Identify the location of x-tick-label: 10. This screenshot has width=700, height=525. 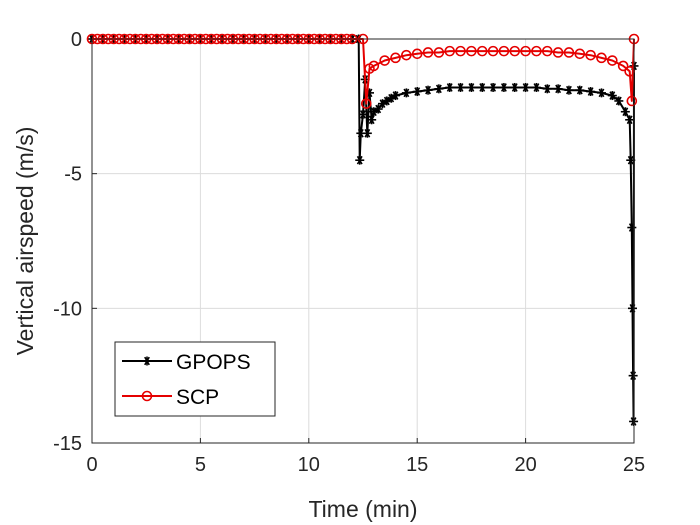
(309, 465).